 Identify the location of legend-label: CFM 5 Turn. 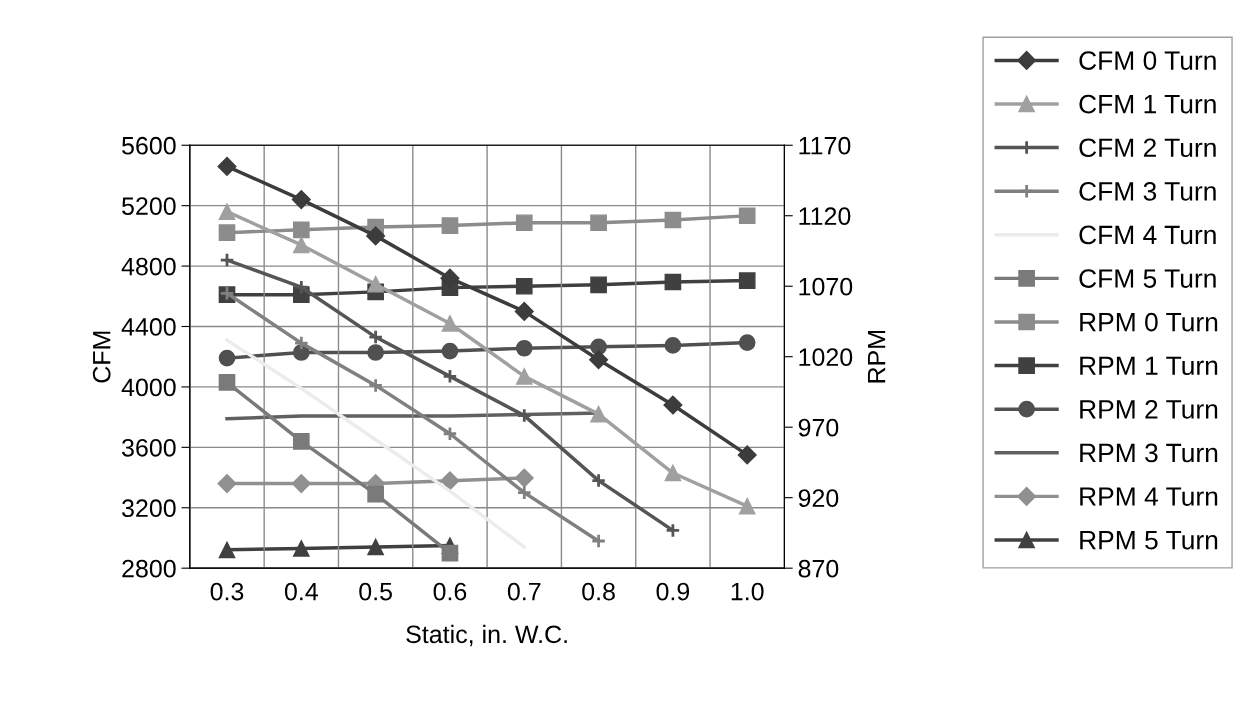
(1147, 278).